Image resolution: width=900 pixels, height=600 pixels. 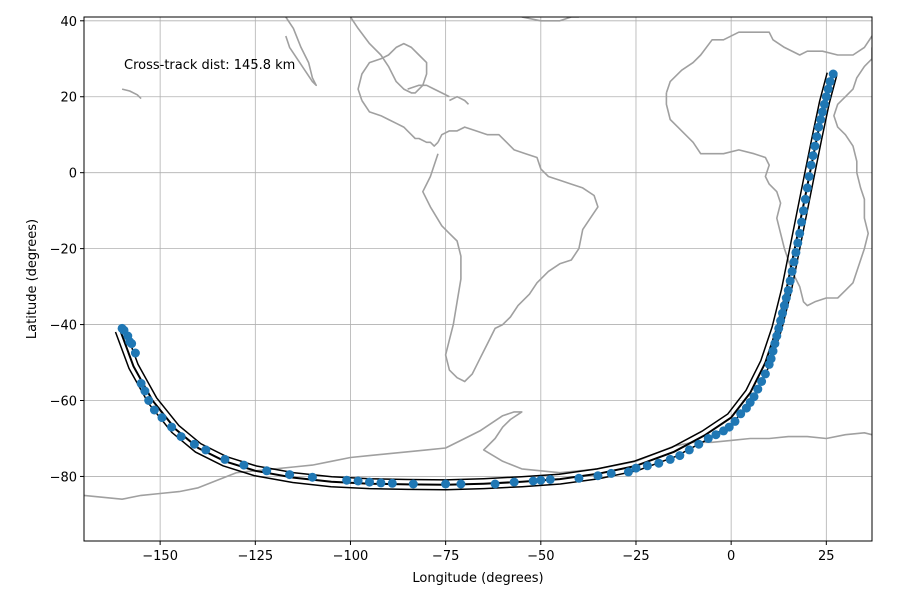 I want to click on coastline-hispaniola, so click(x=459, y=100).